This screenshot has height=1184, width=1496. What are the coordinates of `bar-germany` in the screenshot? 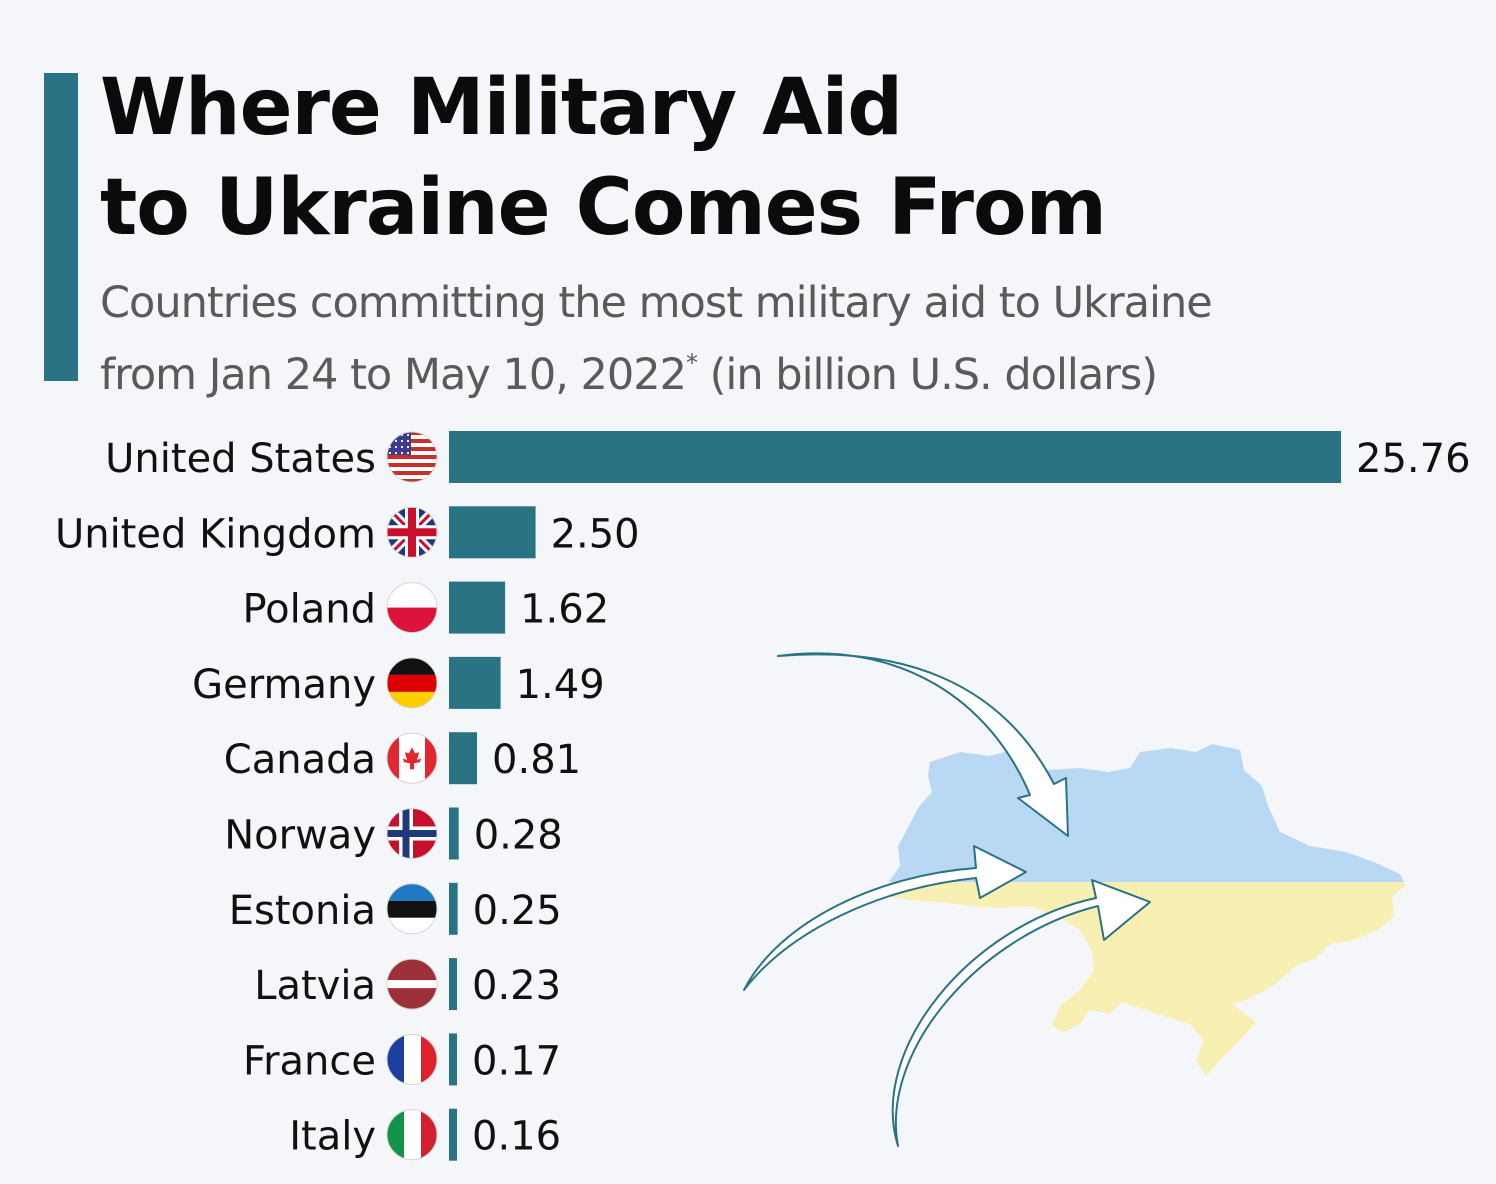 It's located at (475, 682).